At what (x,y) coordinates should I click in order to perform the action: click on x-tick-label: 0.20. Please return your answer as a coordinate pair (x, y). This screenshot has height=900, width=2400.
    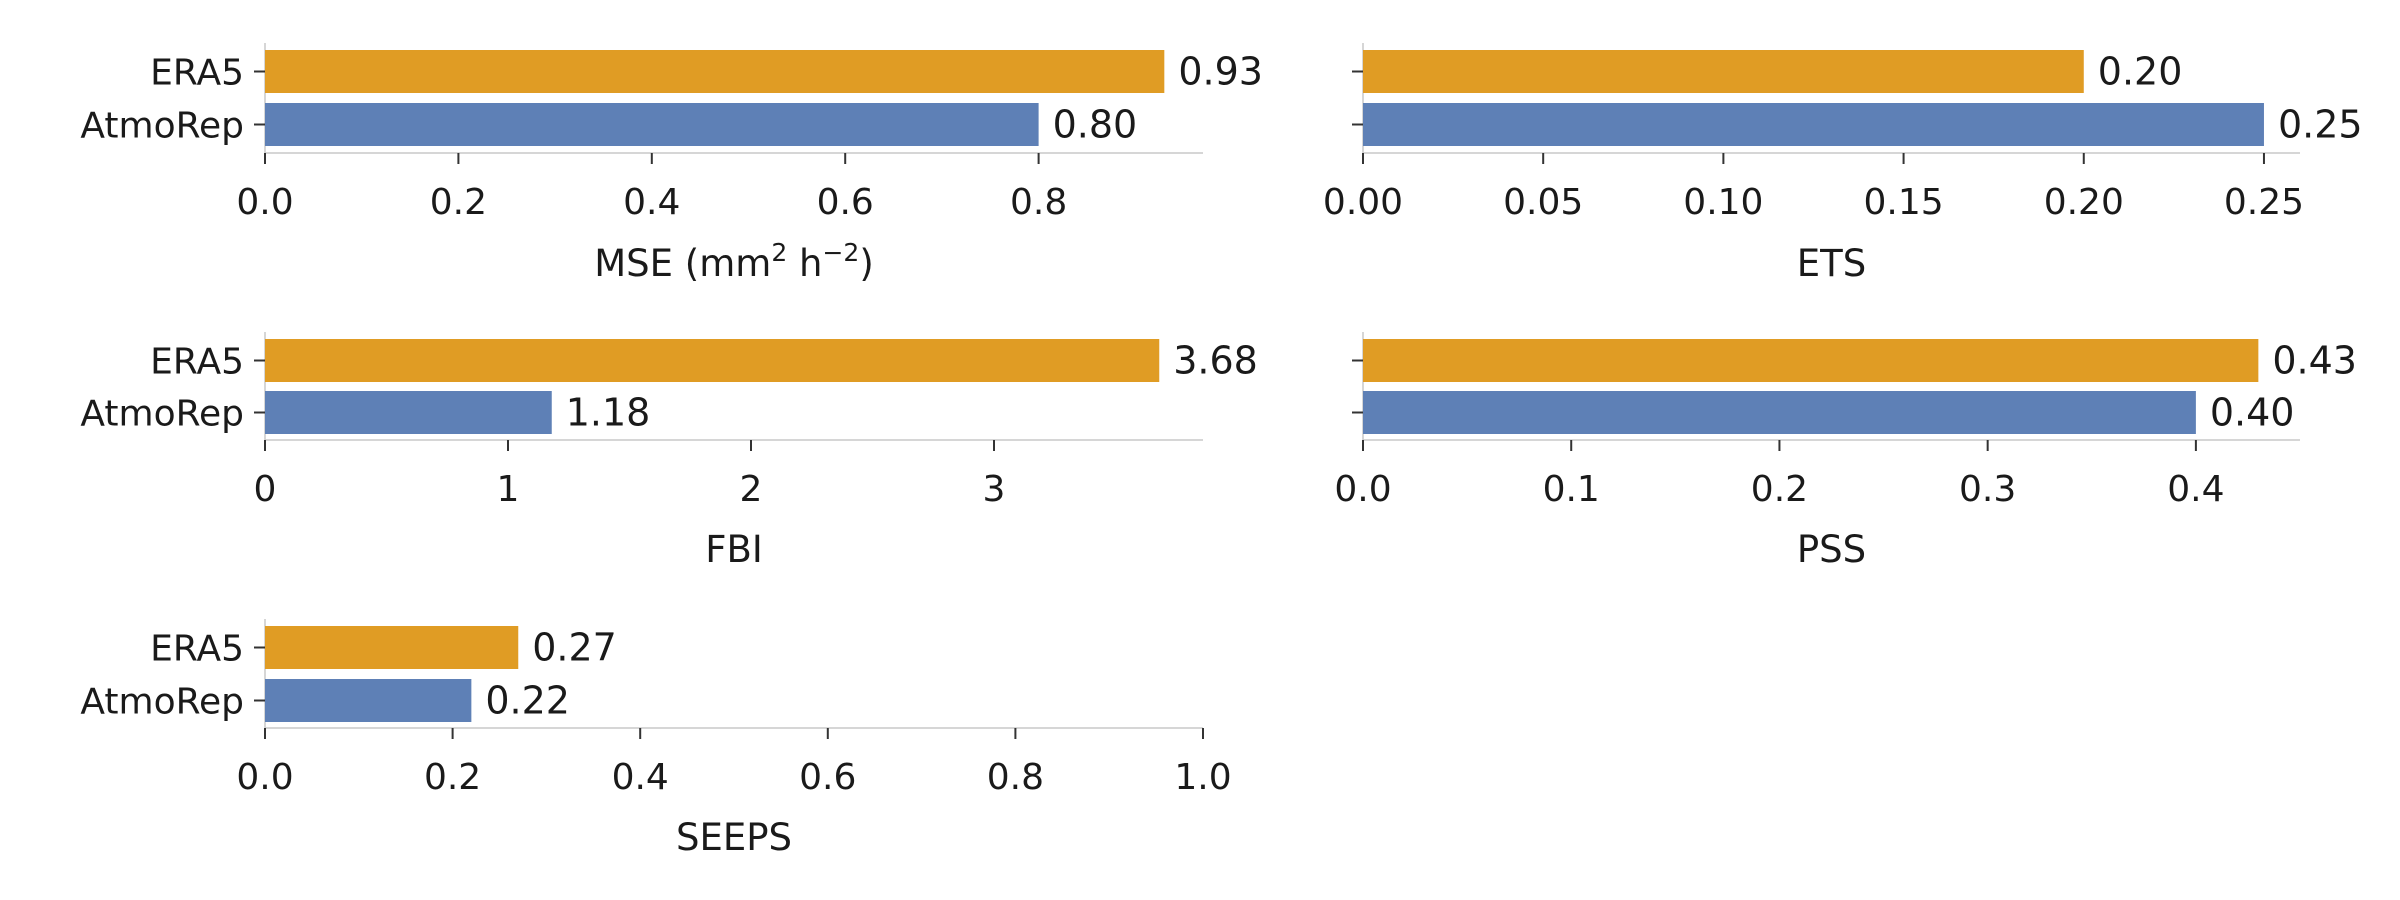
    Looking at the image, I should click on (2084, 202).